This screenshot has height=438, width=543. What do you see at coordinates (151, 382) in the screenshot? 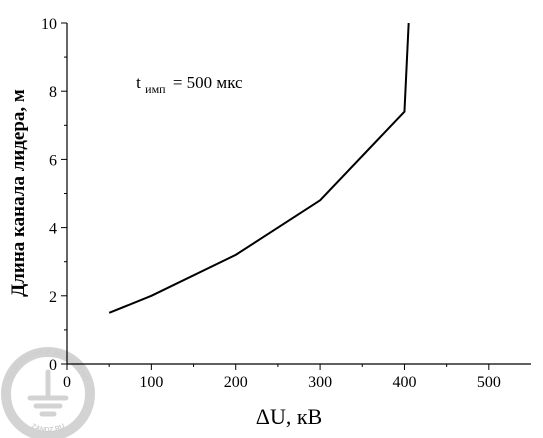
I see `x-tick-label: 100` at bounding box center [151, 382].